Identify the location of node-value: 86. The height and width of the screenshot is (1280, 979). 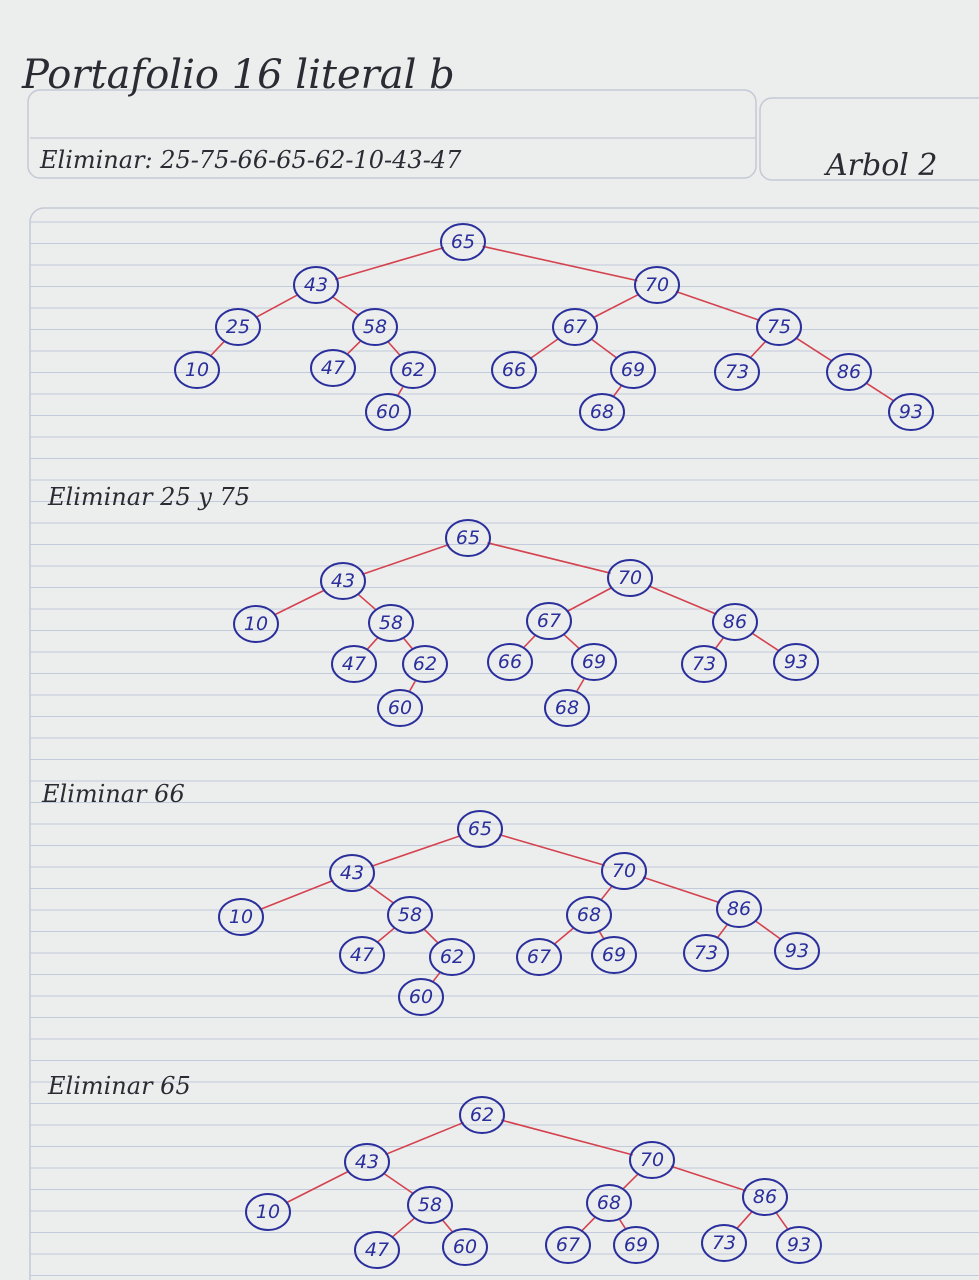
(849, 372).